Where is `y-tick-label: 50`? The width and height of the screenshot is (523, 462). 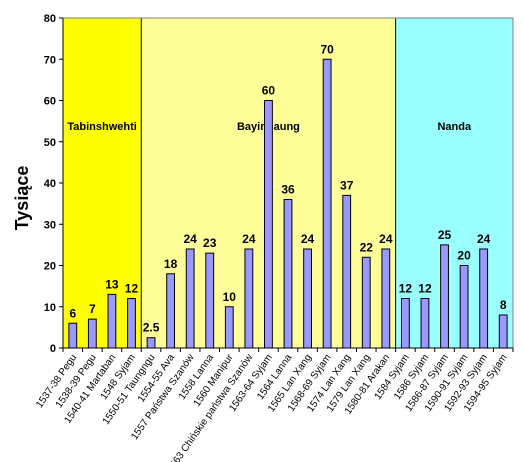 y-tick-label: 50 is located at coordinates (50, 143).